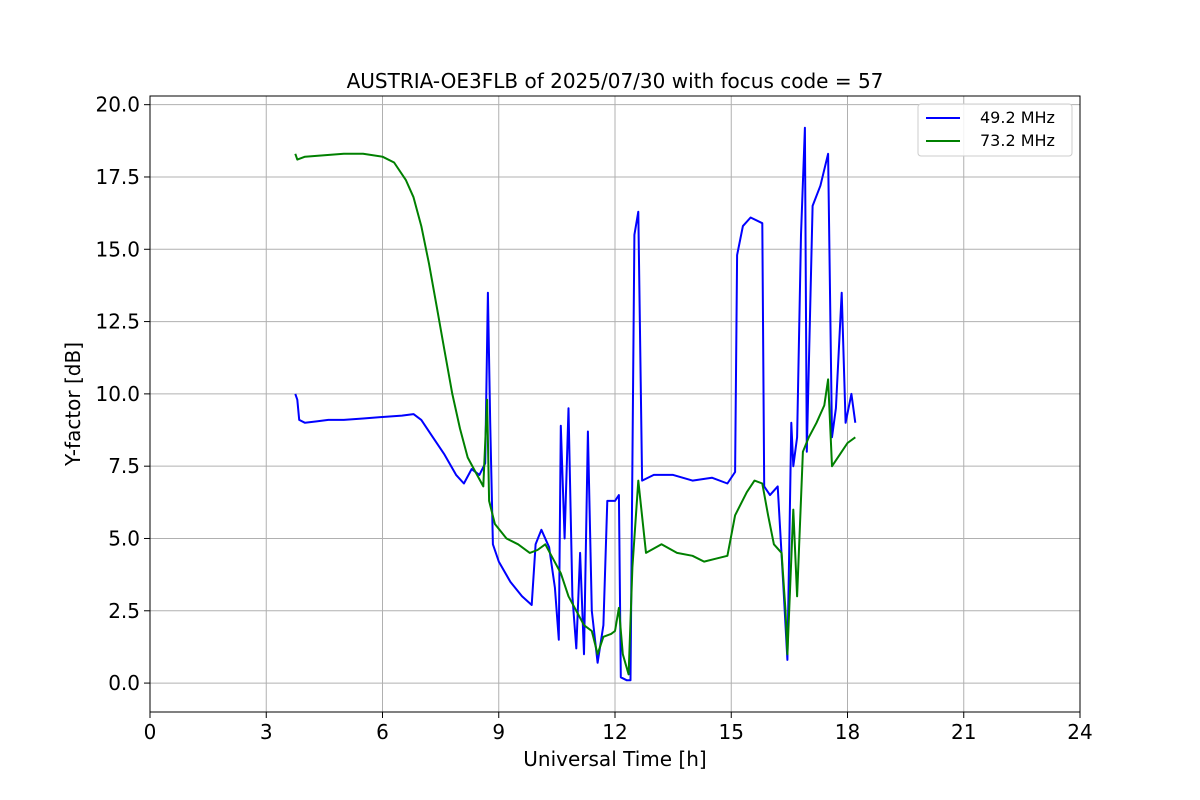  What do you see at coordinates (117, 394) in the screenshot?
I see `y-tick-label: 10.0` at bounding box center [117, 394].